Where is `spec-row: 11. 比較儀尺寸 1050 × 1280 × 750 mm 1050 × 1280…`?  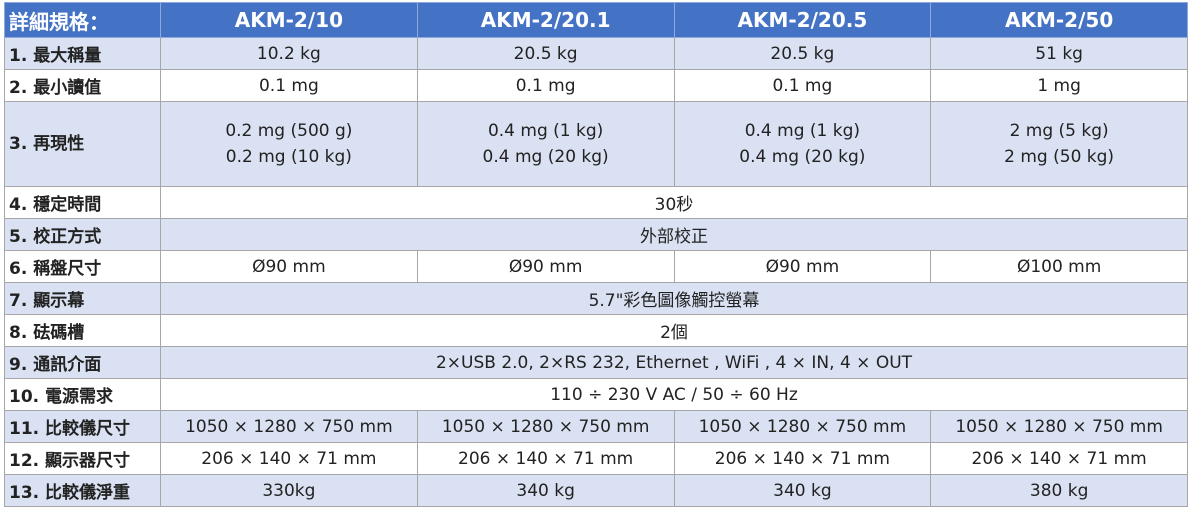
spec-row: 11. 比較儀尺寸 1050 × 1280 × 750 mm 1050 × 1280… is located at coordinates (596, 426).